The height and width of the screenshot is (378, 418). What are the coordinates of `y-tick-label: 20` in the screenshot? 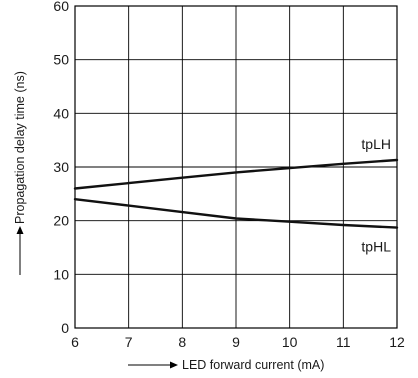 It's located at (61, 221).